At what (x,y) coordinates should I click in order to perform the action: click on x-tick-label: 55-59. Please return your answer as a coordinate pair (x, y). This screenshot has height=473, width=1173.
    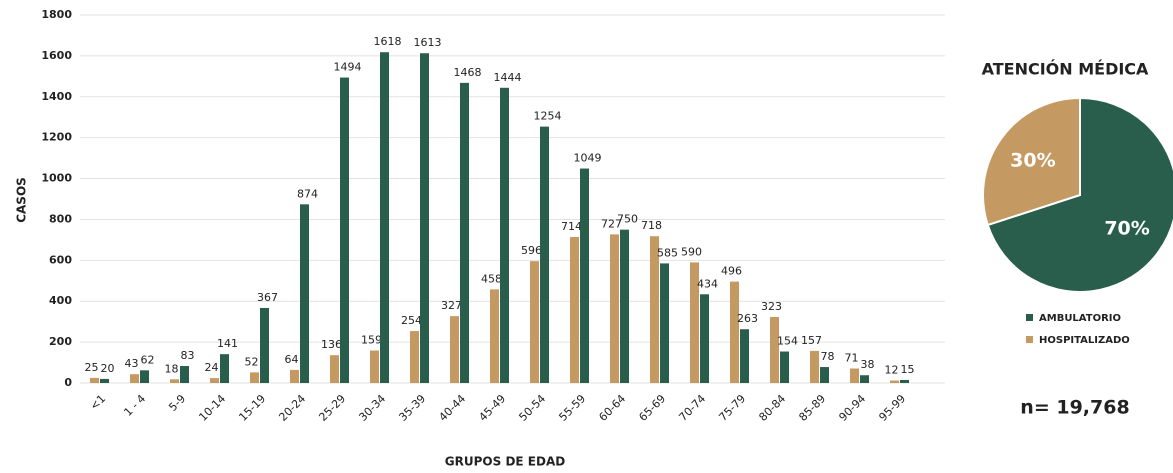
    Looking at the image, I should click on (572, 408).